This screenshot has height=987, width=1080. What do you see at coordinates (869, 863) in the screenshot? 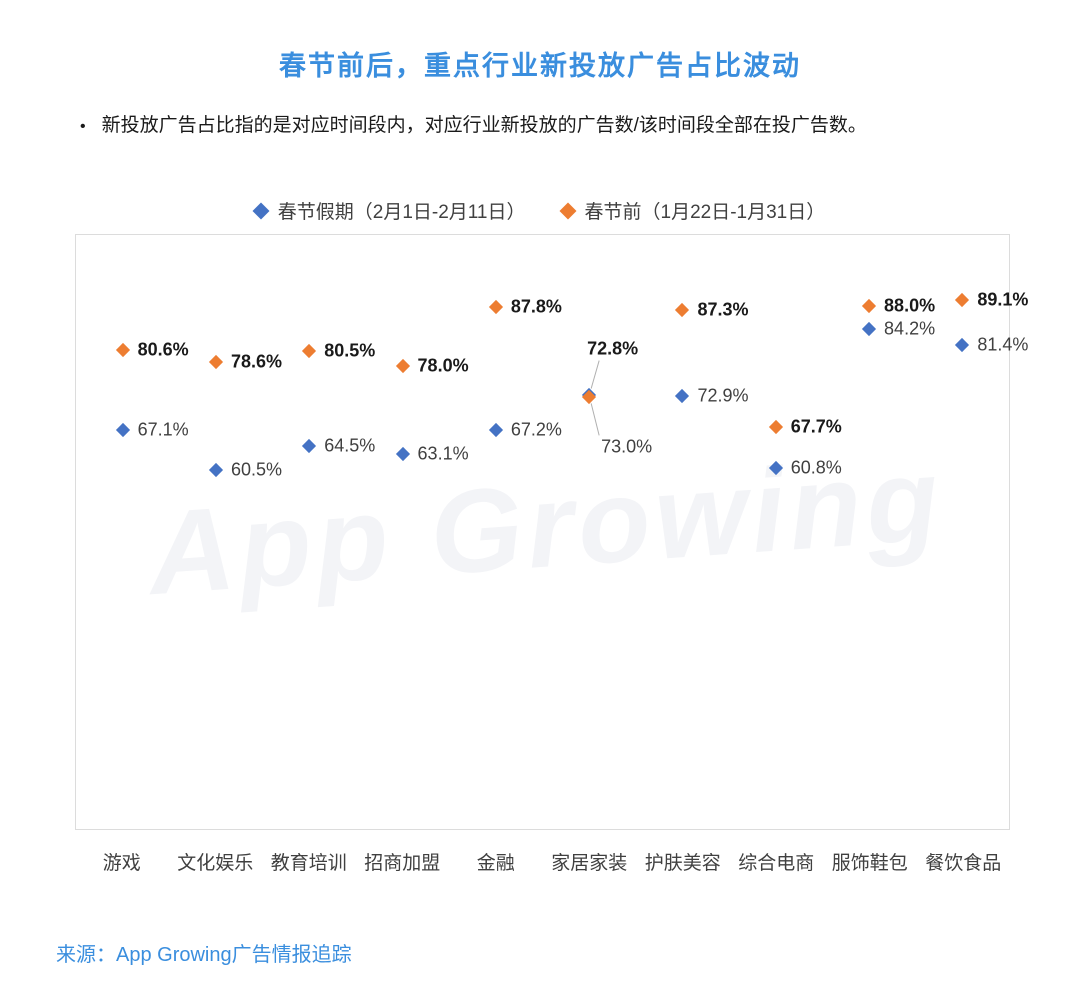
I see `x-axis-label: 服饰鞋包` at bounding box center [869, 863].